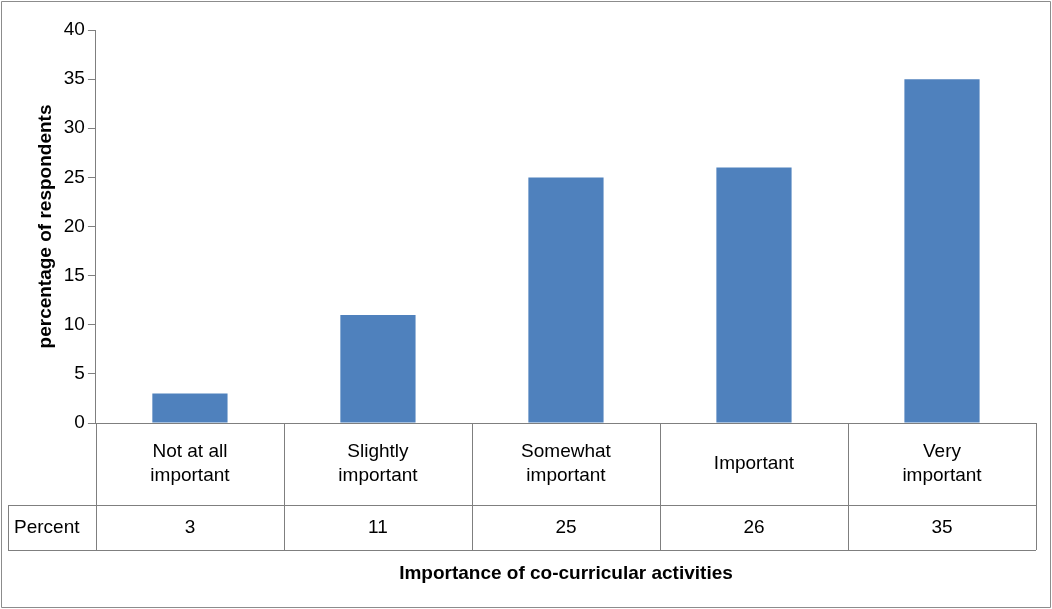 The image size is (1052, 609). What do you see at coordinates (74, 78) in the screenshot?
I see `y-tick-label: 35` at bounding box center [74, 78].